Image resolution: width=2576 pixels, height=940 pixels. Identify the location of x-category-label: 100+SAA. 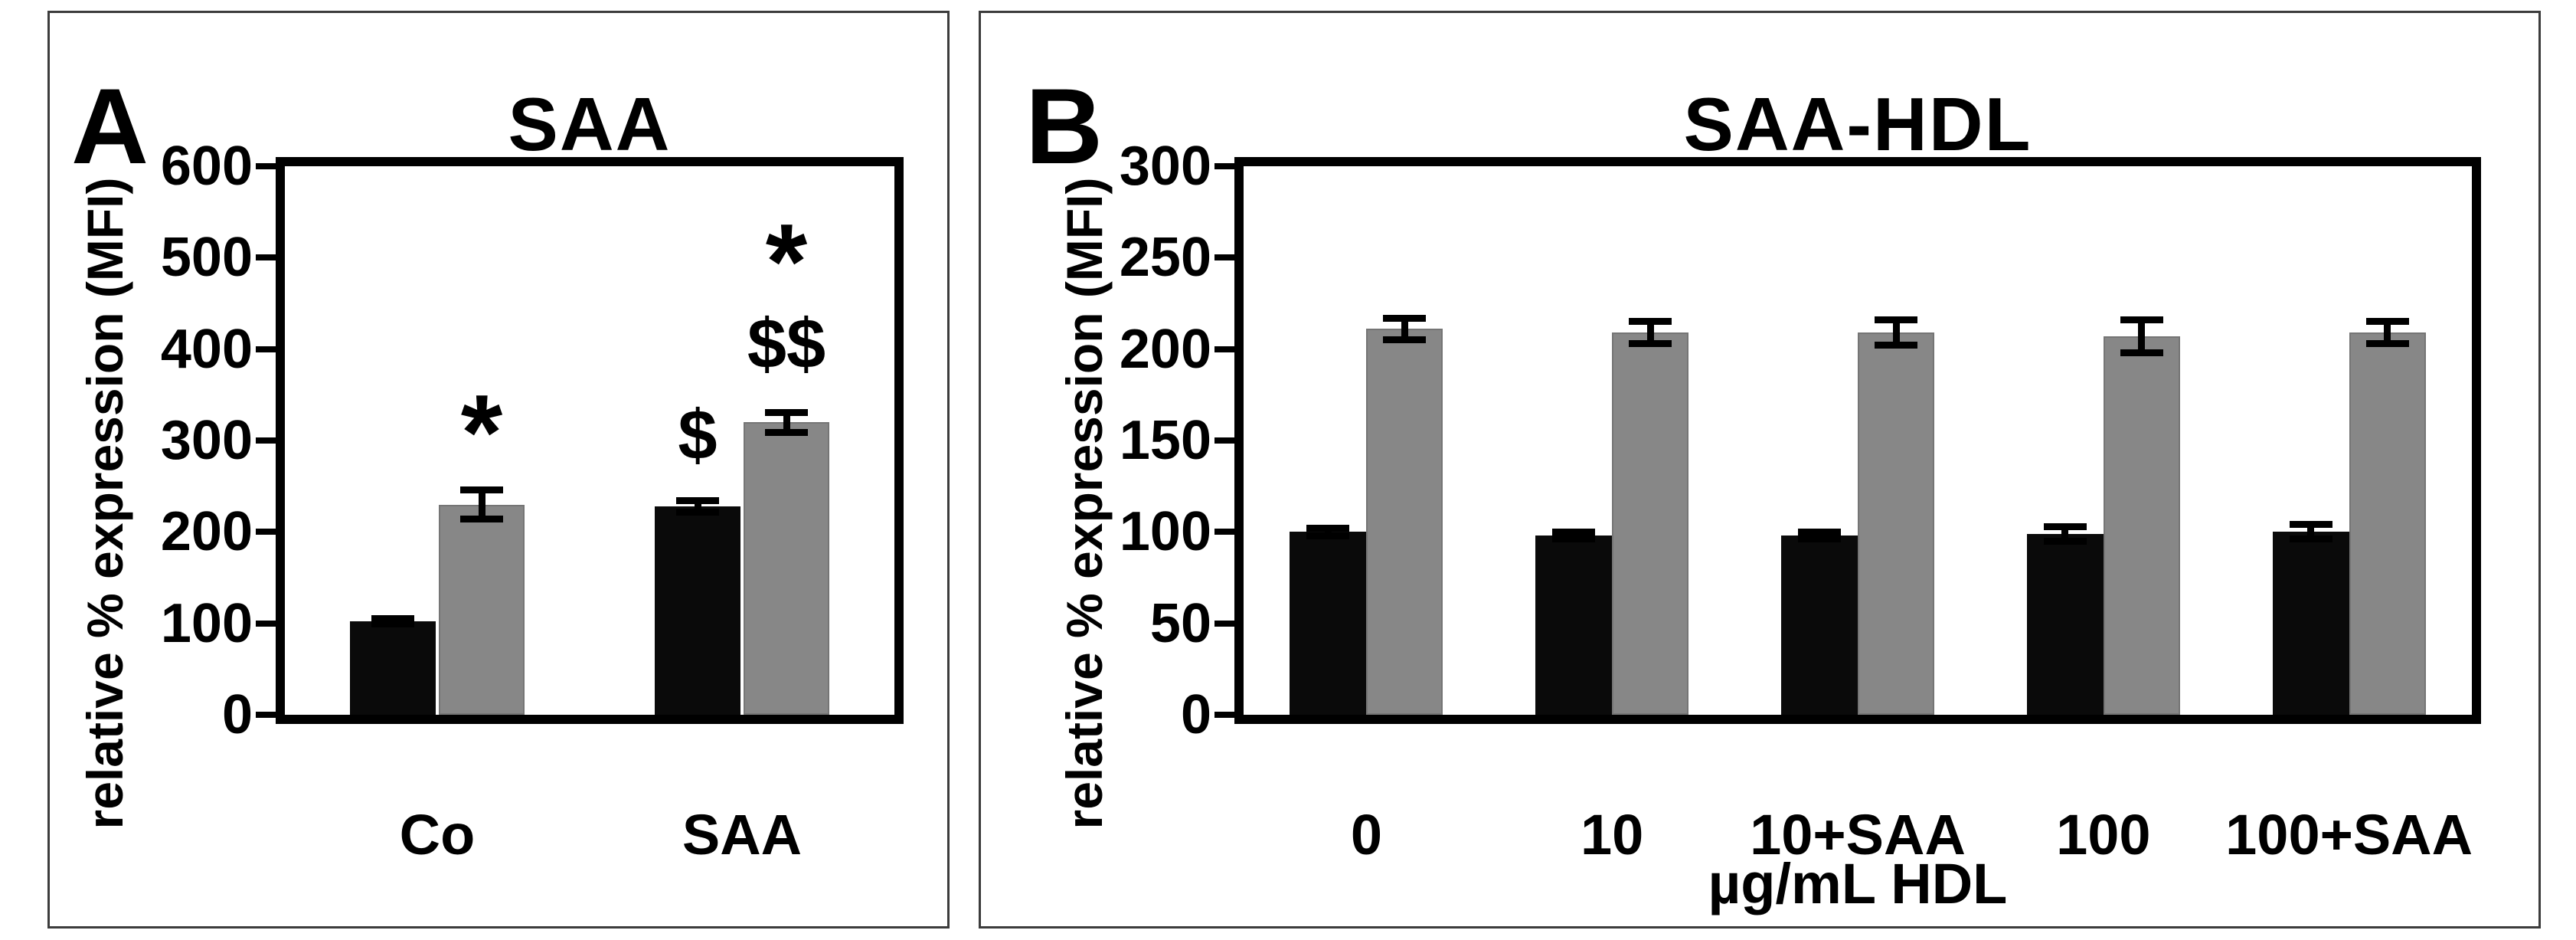
(2349, 834).